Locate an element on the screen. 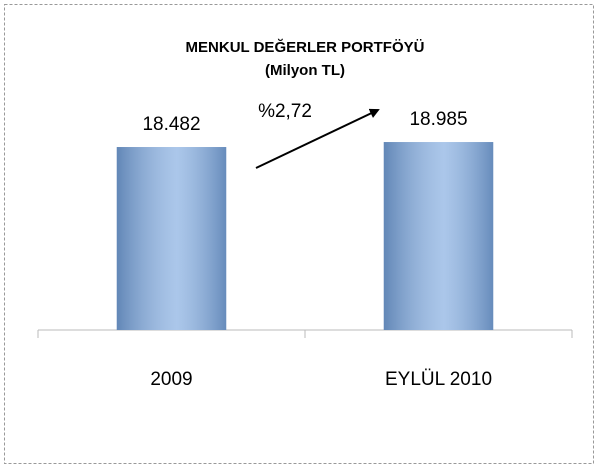  data-label: 18.985 is located at coordinates (438, 119).